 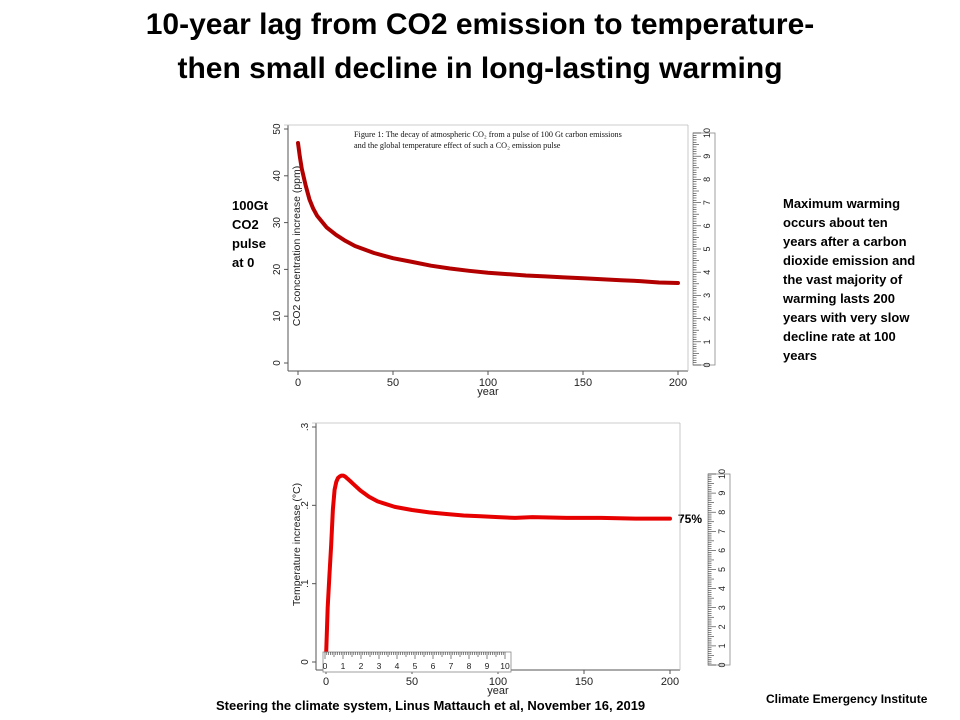 I want to click on warming-note-line: occurs about ten, so click(x=835, y=222).